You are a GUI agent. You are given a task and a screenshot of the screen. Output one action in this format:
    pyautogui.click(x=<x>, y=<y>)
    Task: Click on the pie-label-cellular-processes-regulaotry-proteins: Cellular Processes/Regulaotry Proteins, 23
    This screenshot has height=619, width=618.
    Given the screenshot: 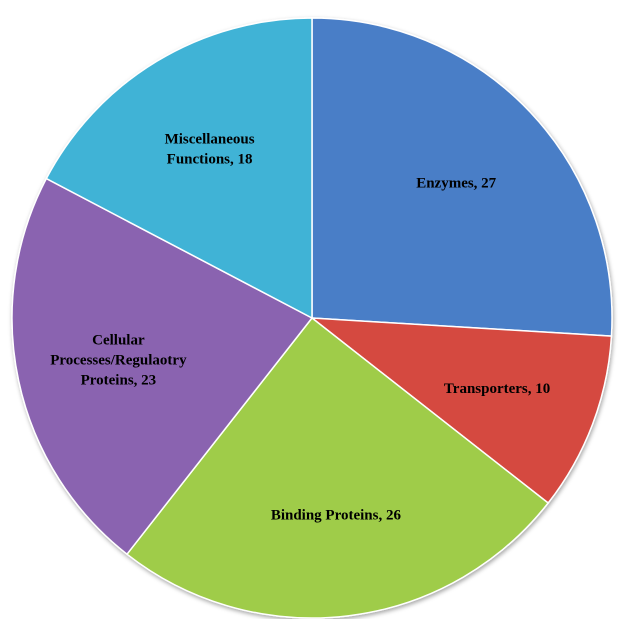 What is the action you would take?
    pyautogui.click(x=118, y=361)
    